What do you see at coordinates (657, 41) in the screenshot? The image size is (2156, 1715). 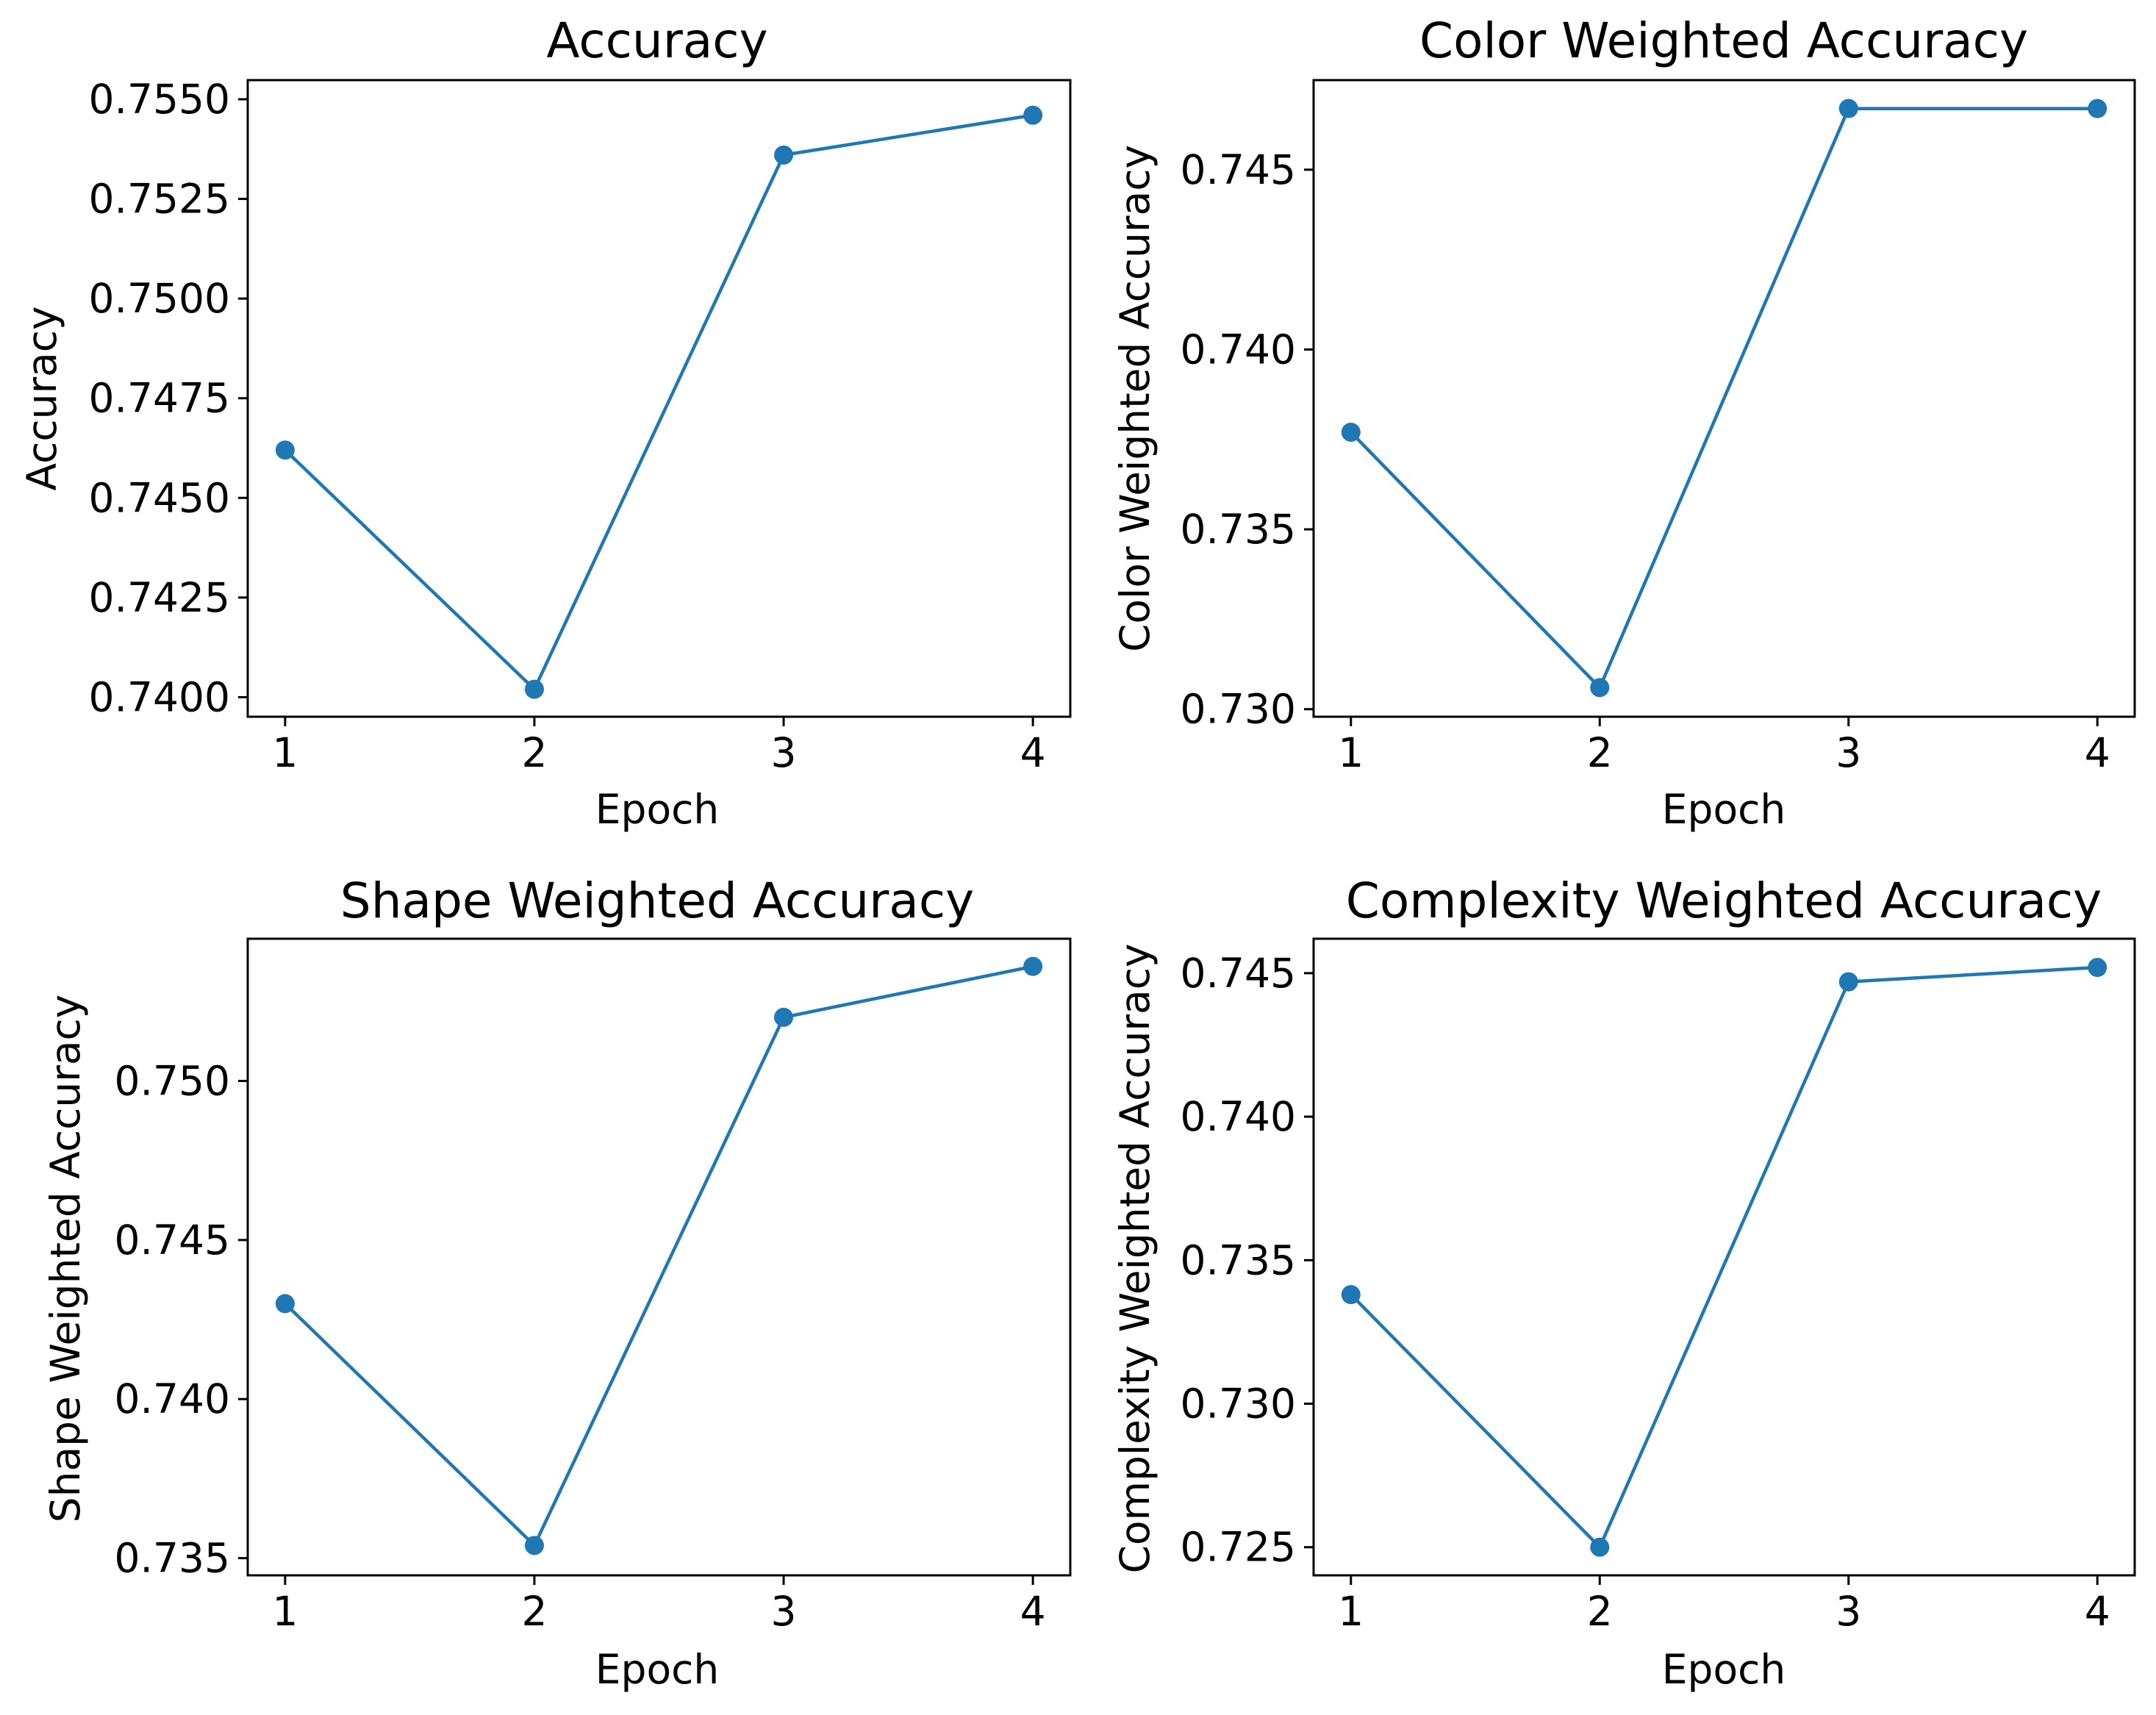 I see `panel-title: Accuracy` at bounding box center [657, 41].